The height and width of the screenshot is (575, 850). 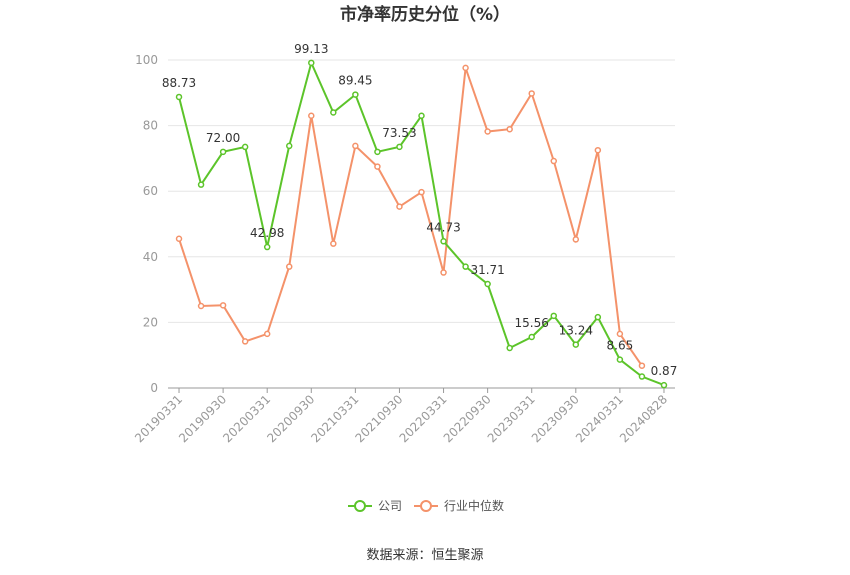 What do you see at coordinates (154, 388) in the screenshot?
I see `y-tick-label: 0` at bounding box center [154, 388].